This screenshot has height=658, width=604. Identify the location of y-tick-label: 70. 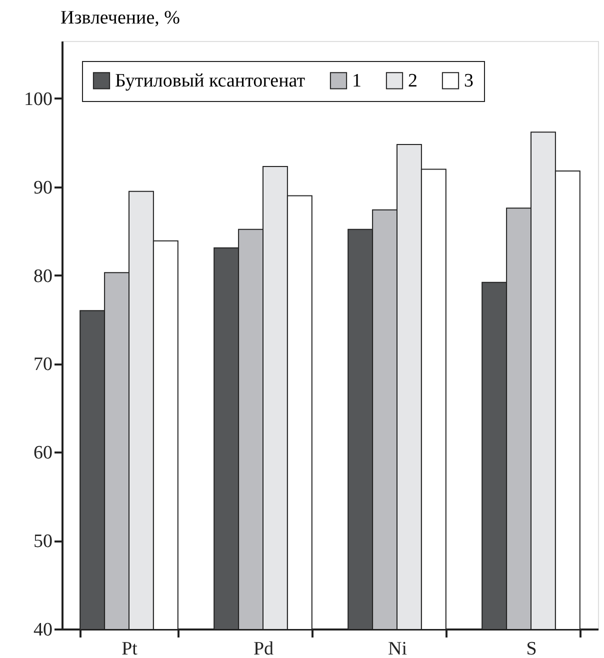
(43, 365).